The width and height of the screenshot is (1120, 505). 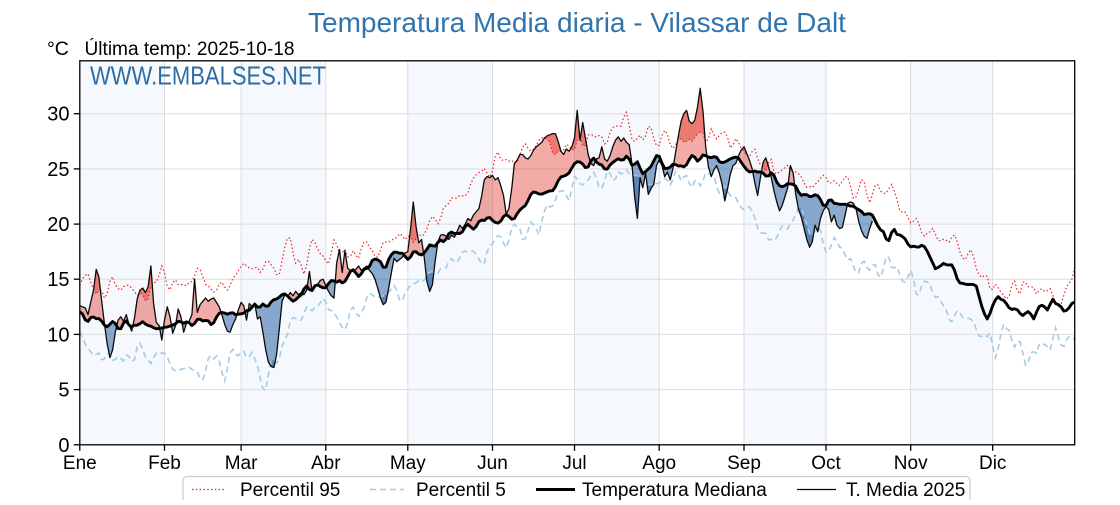 What do you see at coordinates (492, 463) in the screenshot?
I see `svg-text: Jun` at bounding box center [492, 463].